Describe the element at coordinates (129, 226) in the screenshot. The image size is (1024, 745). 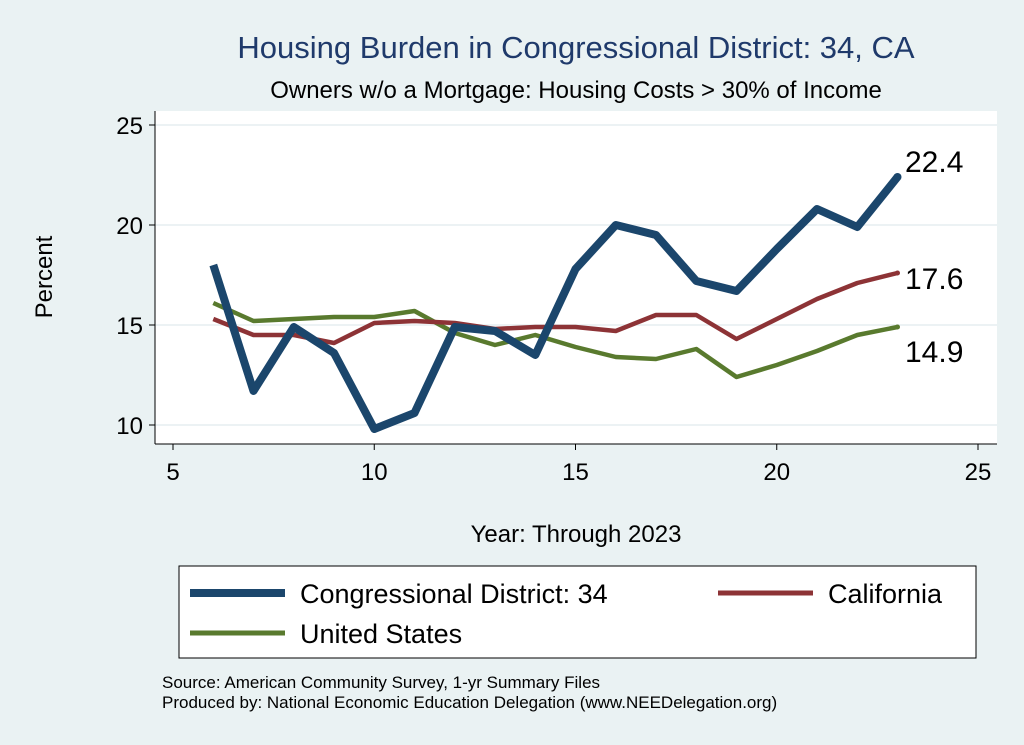
I see `y-tick-label: 20` at that location.